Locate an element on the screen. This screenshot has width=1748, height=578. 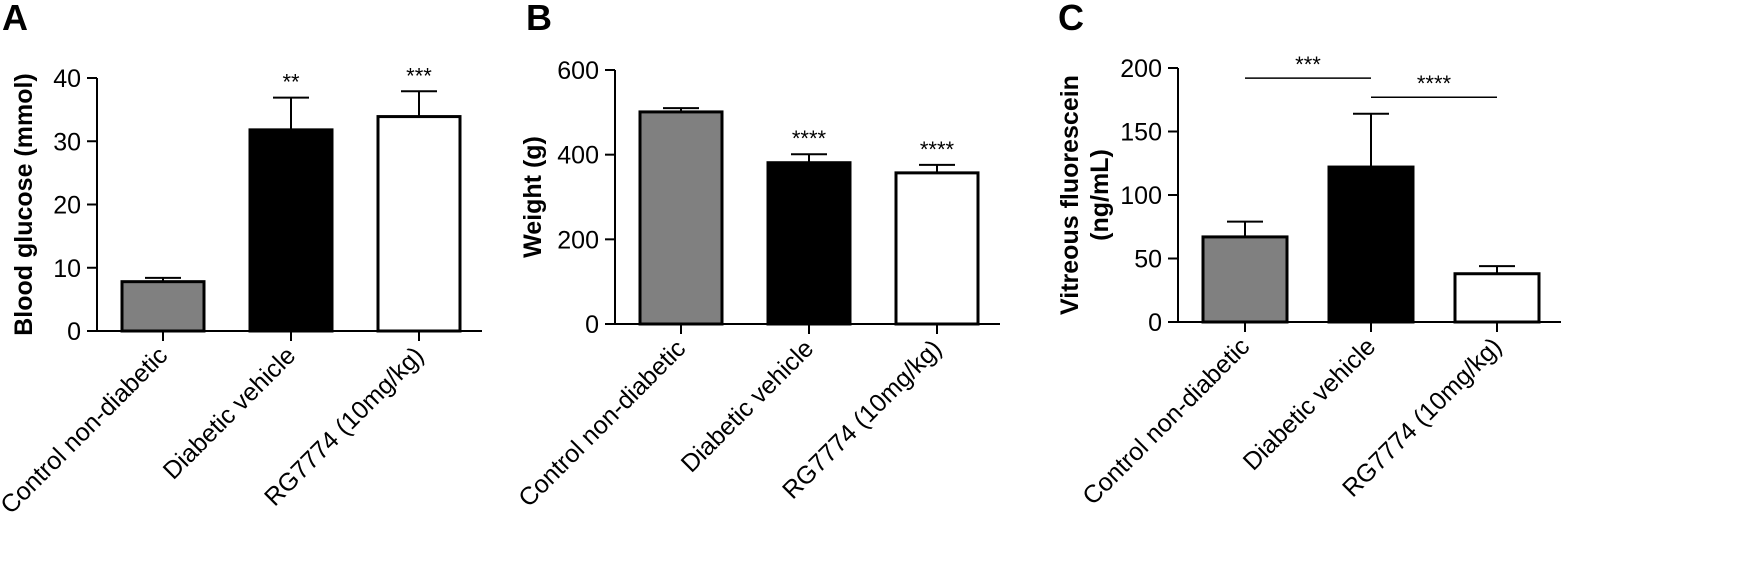
y-tick-label: 400 is located at coordinates (578, 156).